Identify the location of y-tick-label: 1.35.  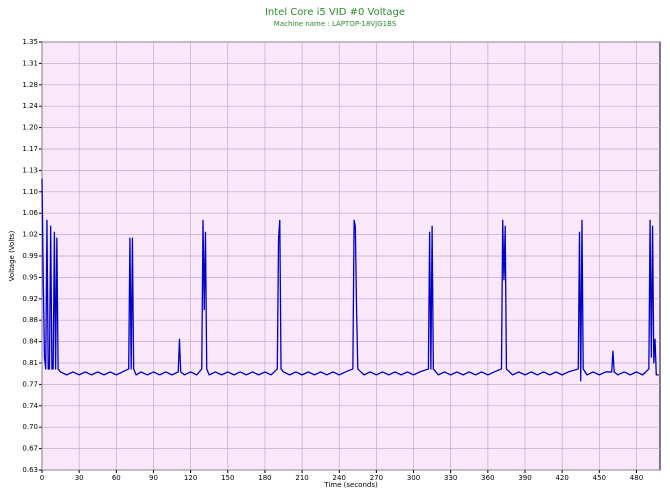
(30, 42).